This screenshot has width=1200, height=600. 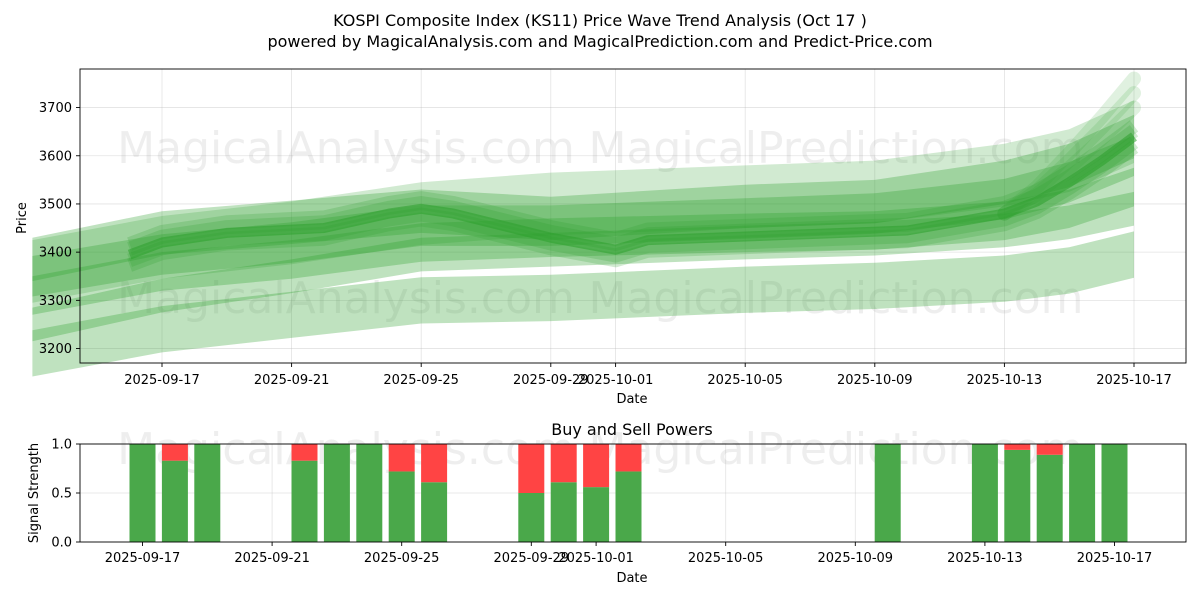 I want to click on signal-y-tick-label: 0.0, so click(x=61, y=543).